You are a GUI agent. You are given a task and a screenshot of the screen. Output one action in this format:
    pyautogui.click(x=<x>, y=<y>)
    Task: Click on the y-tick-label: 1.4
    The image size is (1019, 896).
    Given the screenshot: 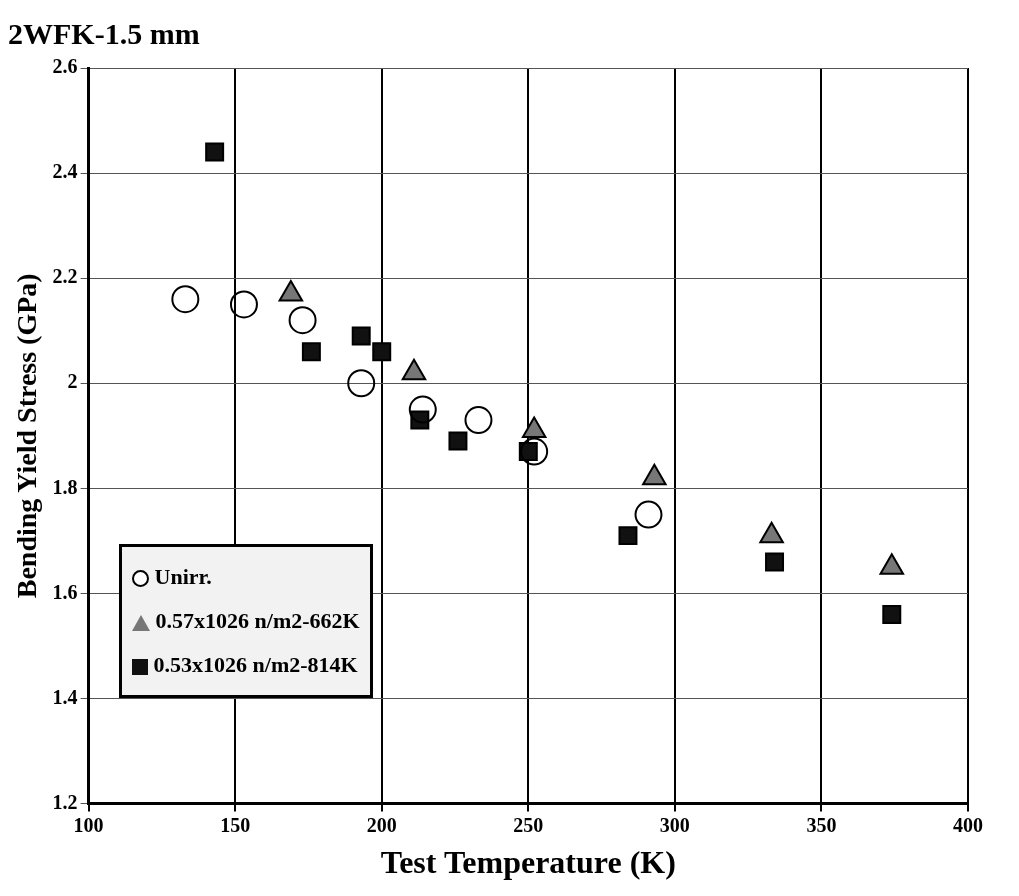 What is the action you would take?
    pyautogui.click(x=65, y=696)
    